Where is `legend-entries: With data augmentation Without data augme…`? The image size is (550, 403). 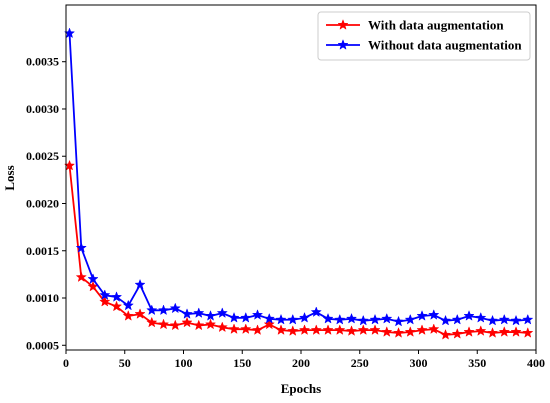
legend-entries: With data augmentation Without data augme… is located at coordinates (424, 35).